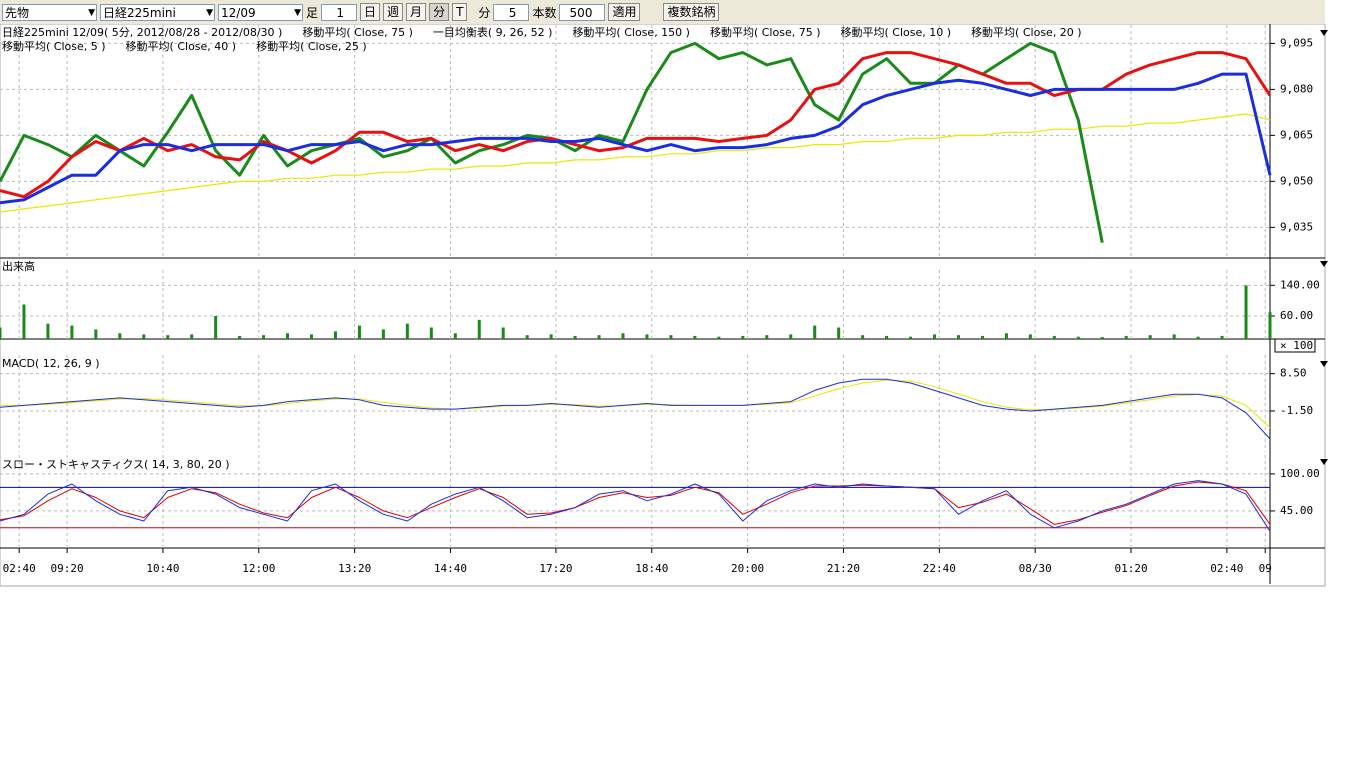  Describe the element at coordinates (54, 46) in the screenshot. I see `legend-entry: 移動平均( Close, 5 )` at that location.